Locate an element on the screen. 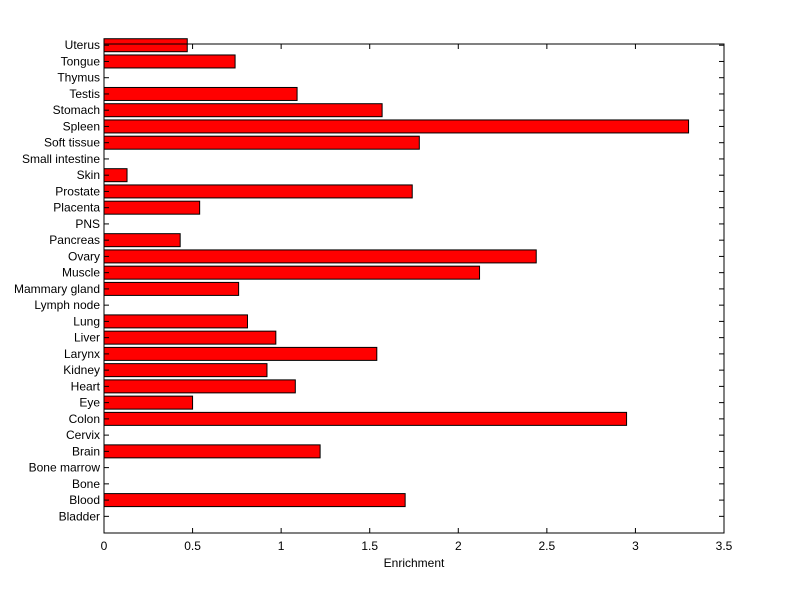 This screenshot has height=599, width=800. y-tick-label: PNS is located at coordinates (87, 224).